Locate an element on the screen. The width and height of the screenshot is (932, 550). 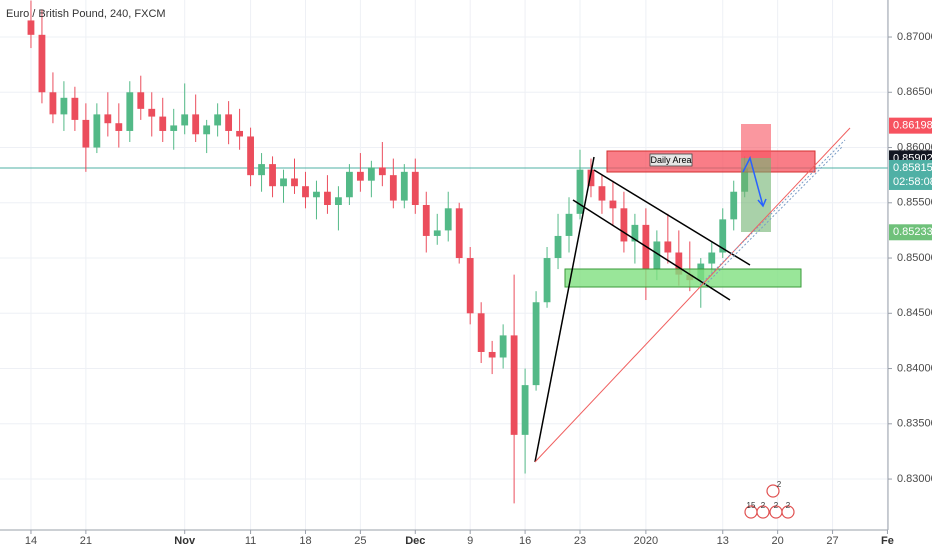
take-profit-box is located at coordinates (756, 195).